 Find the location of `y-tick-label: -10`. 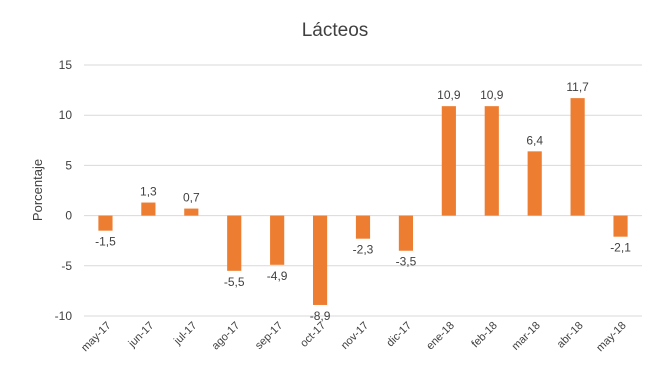

y-tick-label: -10 is located at coordinates (64, 316).